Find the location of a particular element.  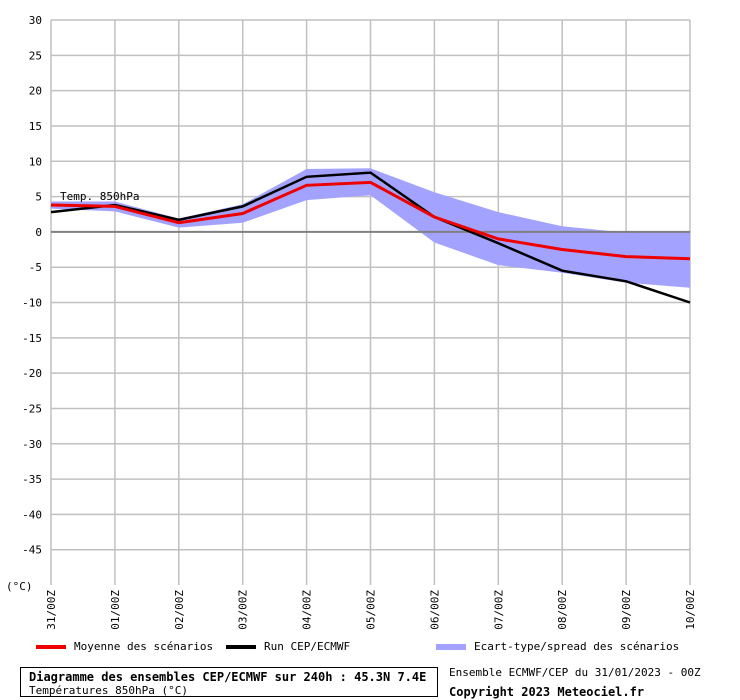

legend-item-mean: Moyenne des scénarios is located at coordinates (124, 646).